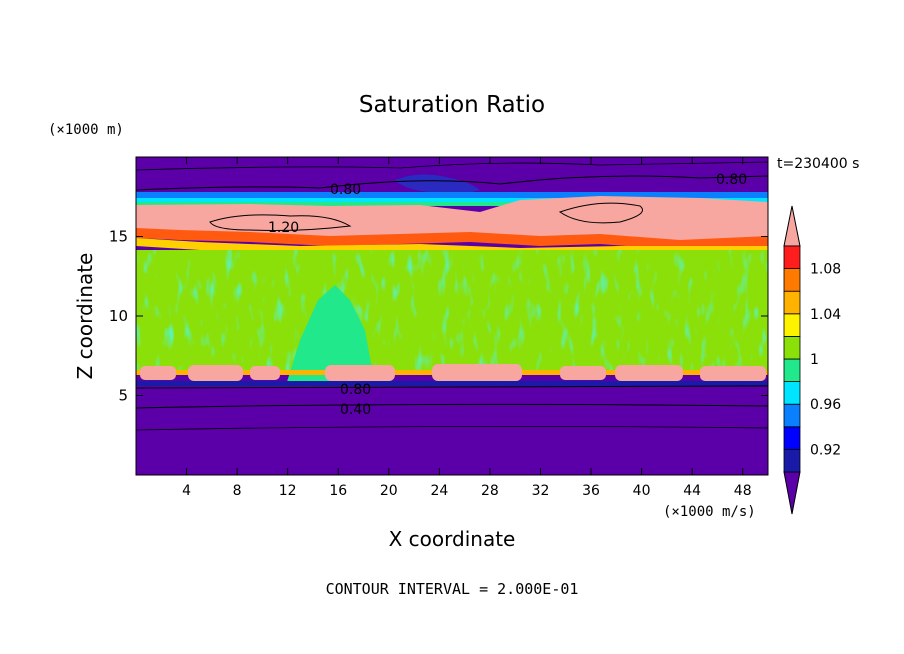 The image size is (904, 654). What do you see at coordinates (825, 450) in the screenshot?
I see `colorbar-tick-label: 0.92` at bounding box center [825, 450].